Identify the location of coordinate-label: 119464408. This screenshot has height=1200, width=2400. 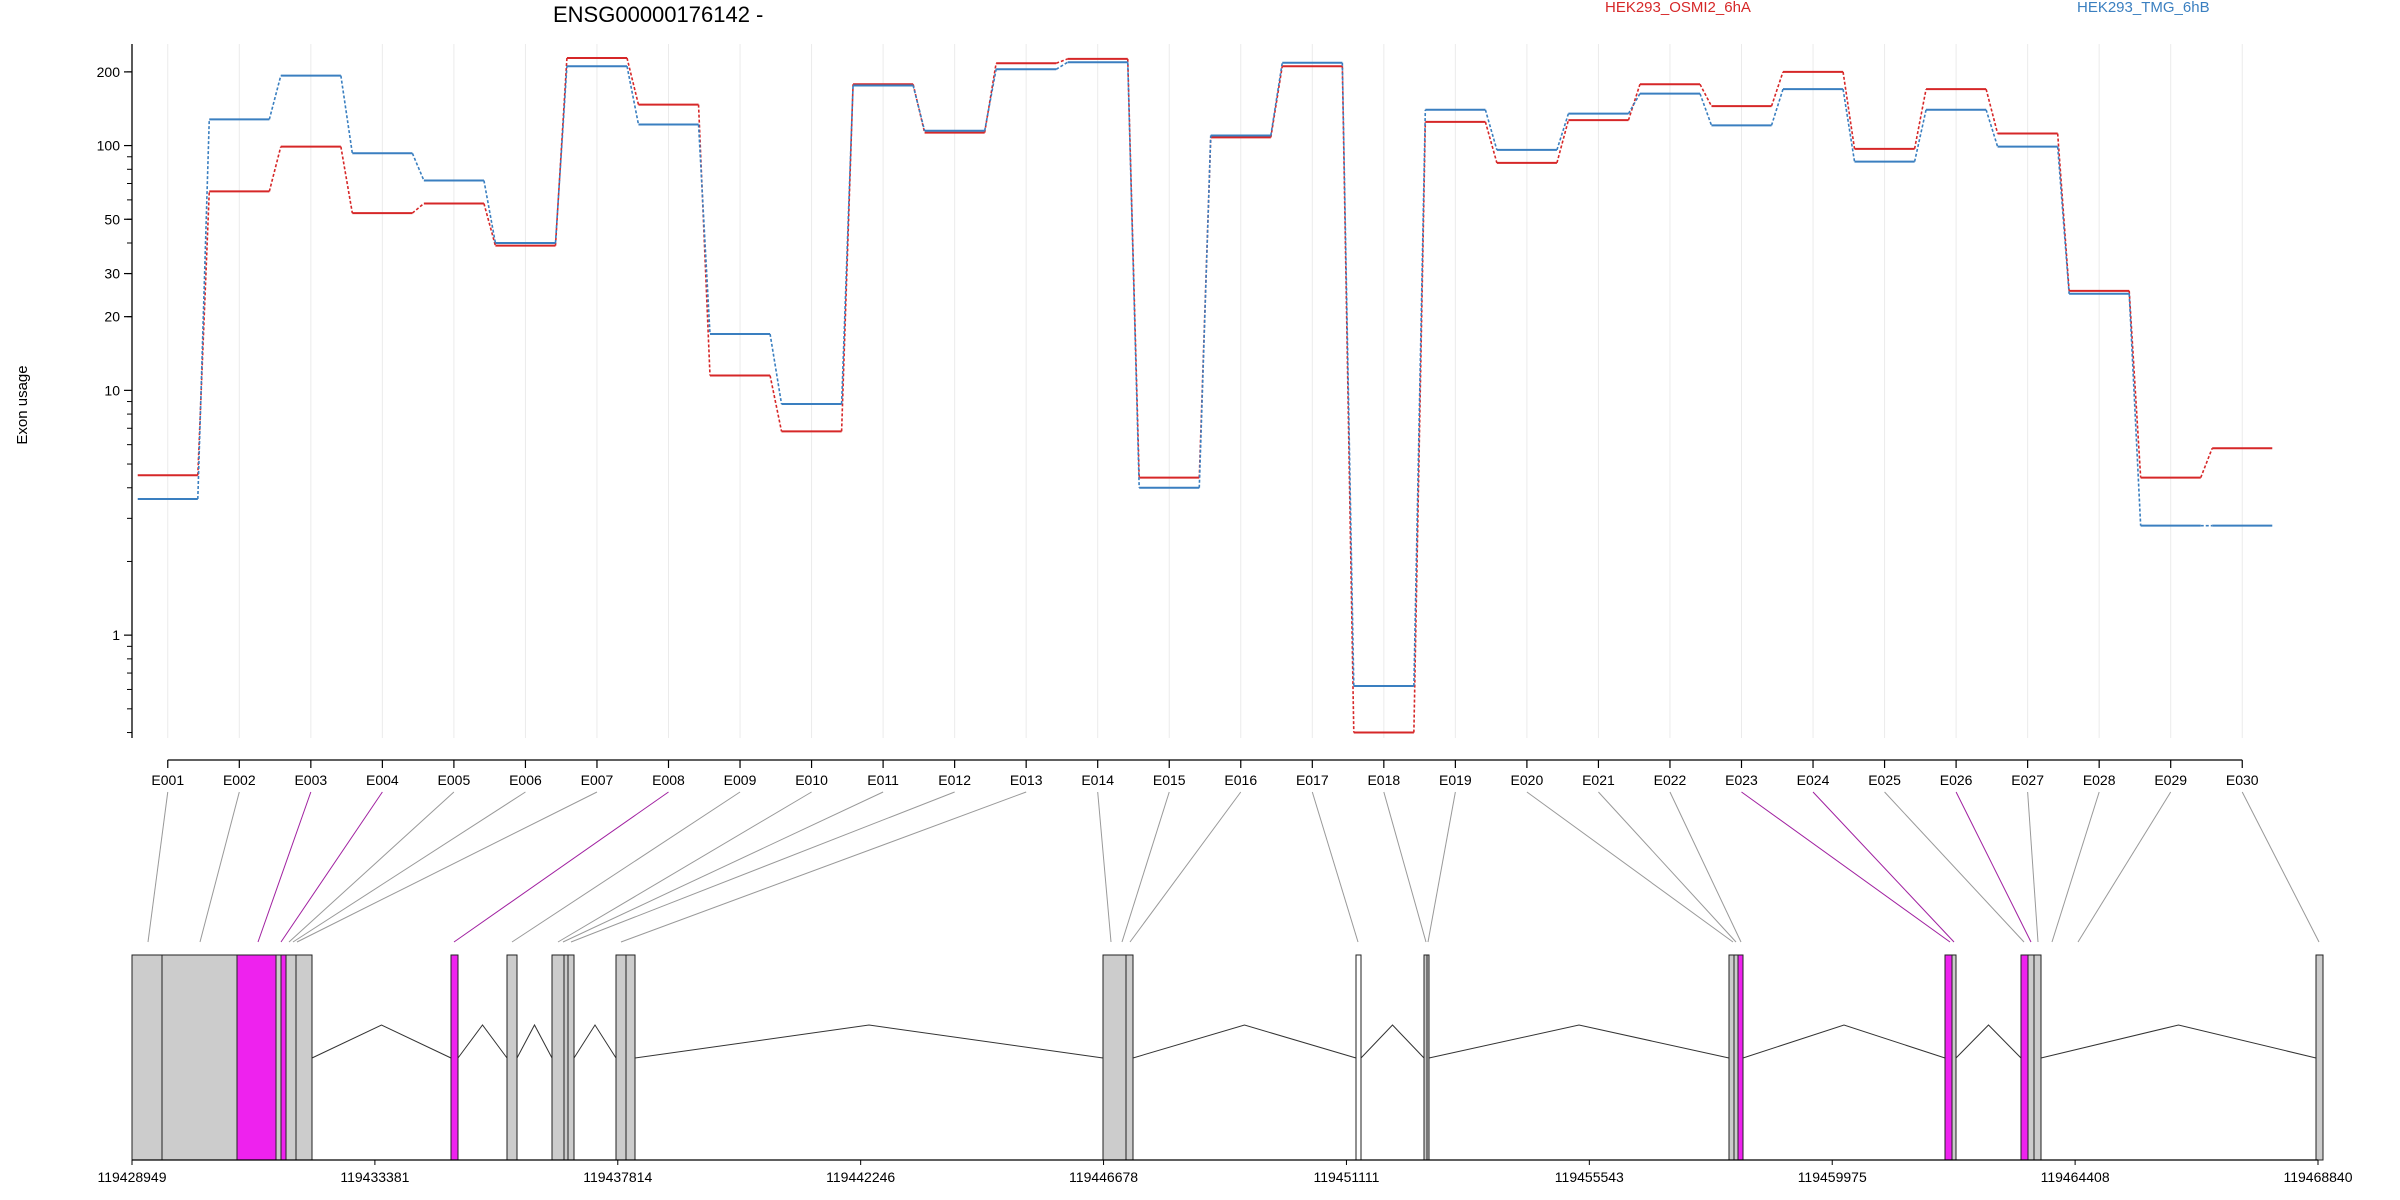
(2075, 1177).